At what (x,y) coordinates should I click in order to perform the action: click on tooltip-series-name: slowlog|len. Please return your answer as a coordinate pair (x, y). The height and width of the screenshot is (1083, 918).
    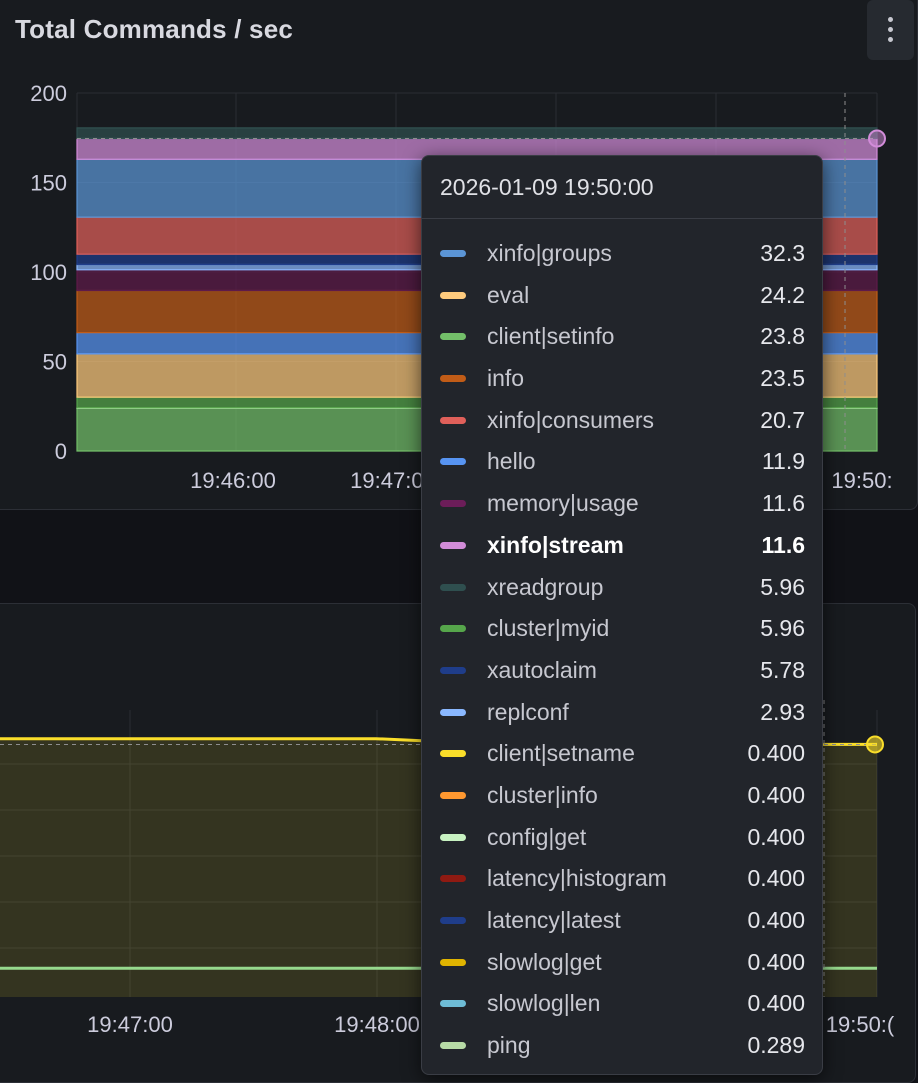
    Looking at the image, I should click on (544, 1003).